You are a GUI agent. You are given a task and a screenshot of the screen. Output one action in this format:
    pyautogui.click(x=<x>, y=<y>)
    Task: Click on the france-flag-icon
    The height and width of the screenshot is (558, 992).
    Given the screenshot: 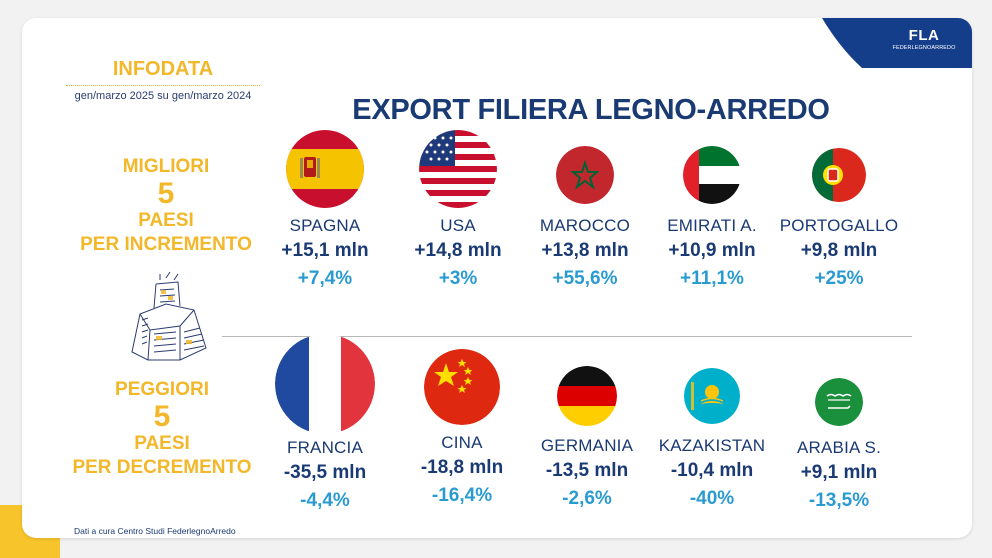 What is the action you would take?
    pyautogui.click(x=325, y=384)
    